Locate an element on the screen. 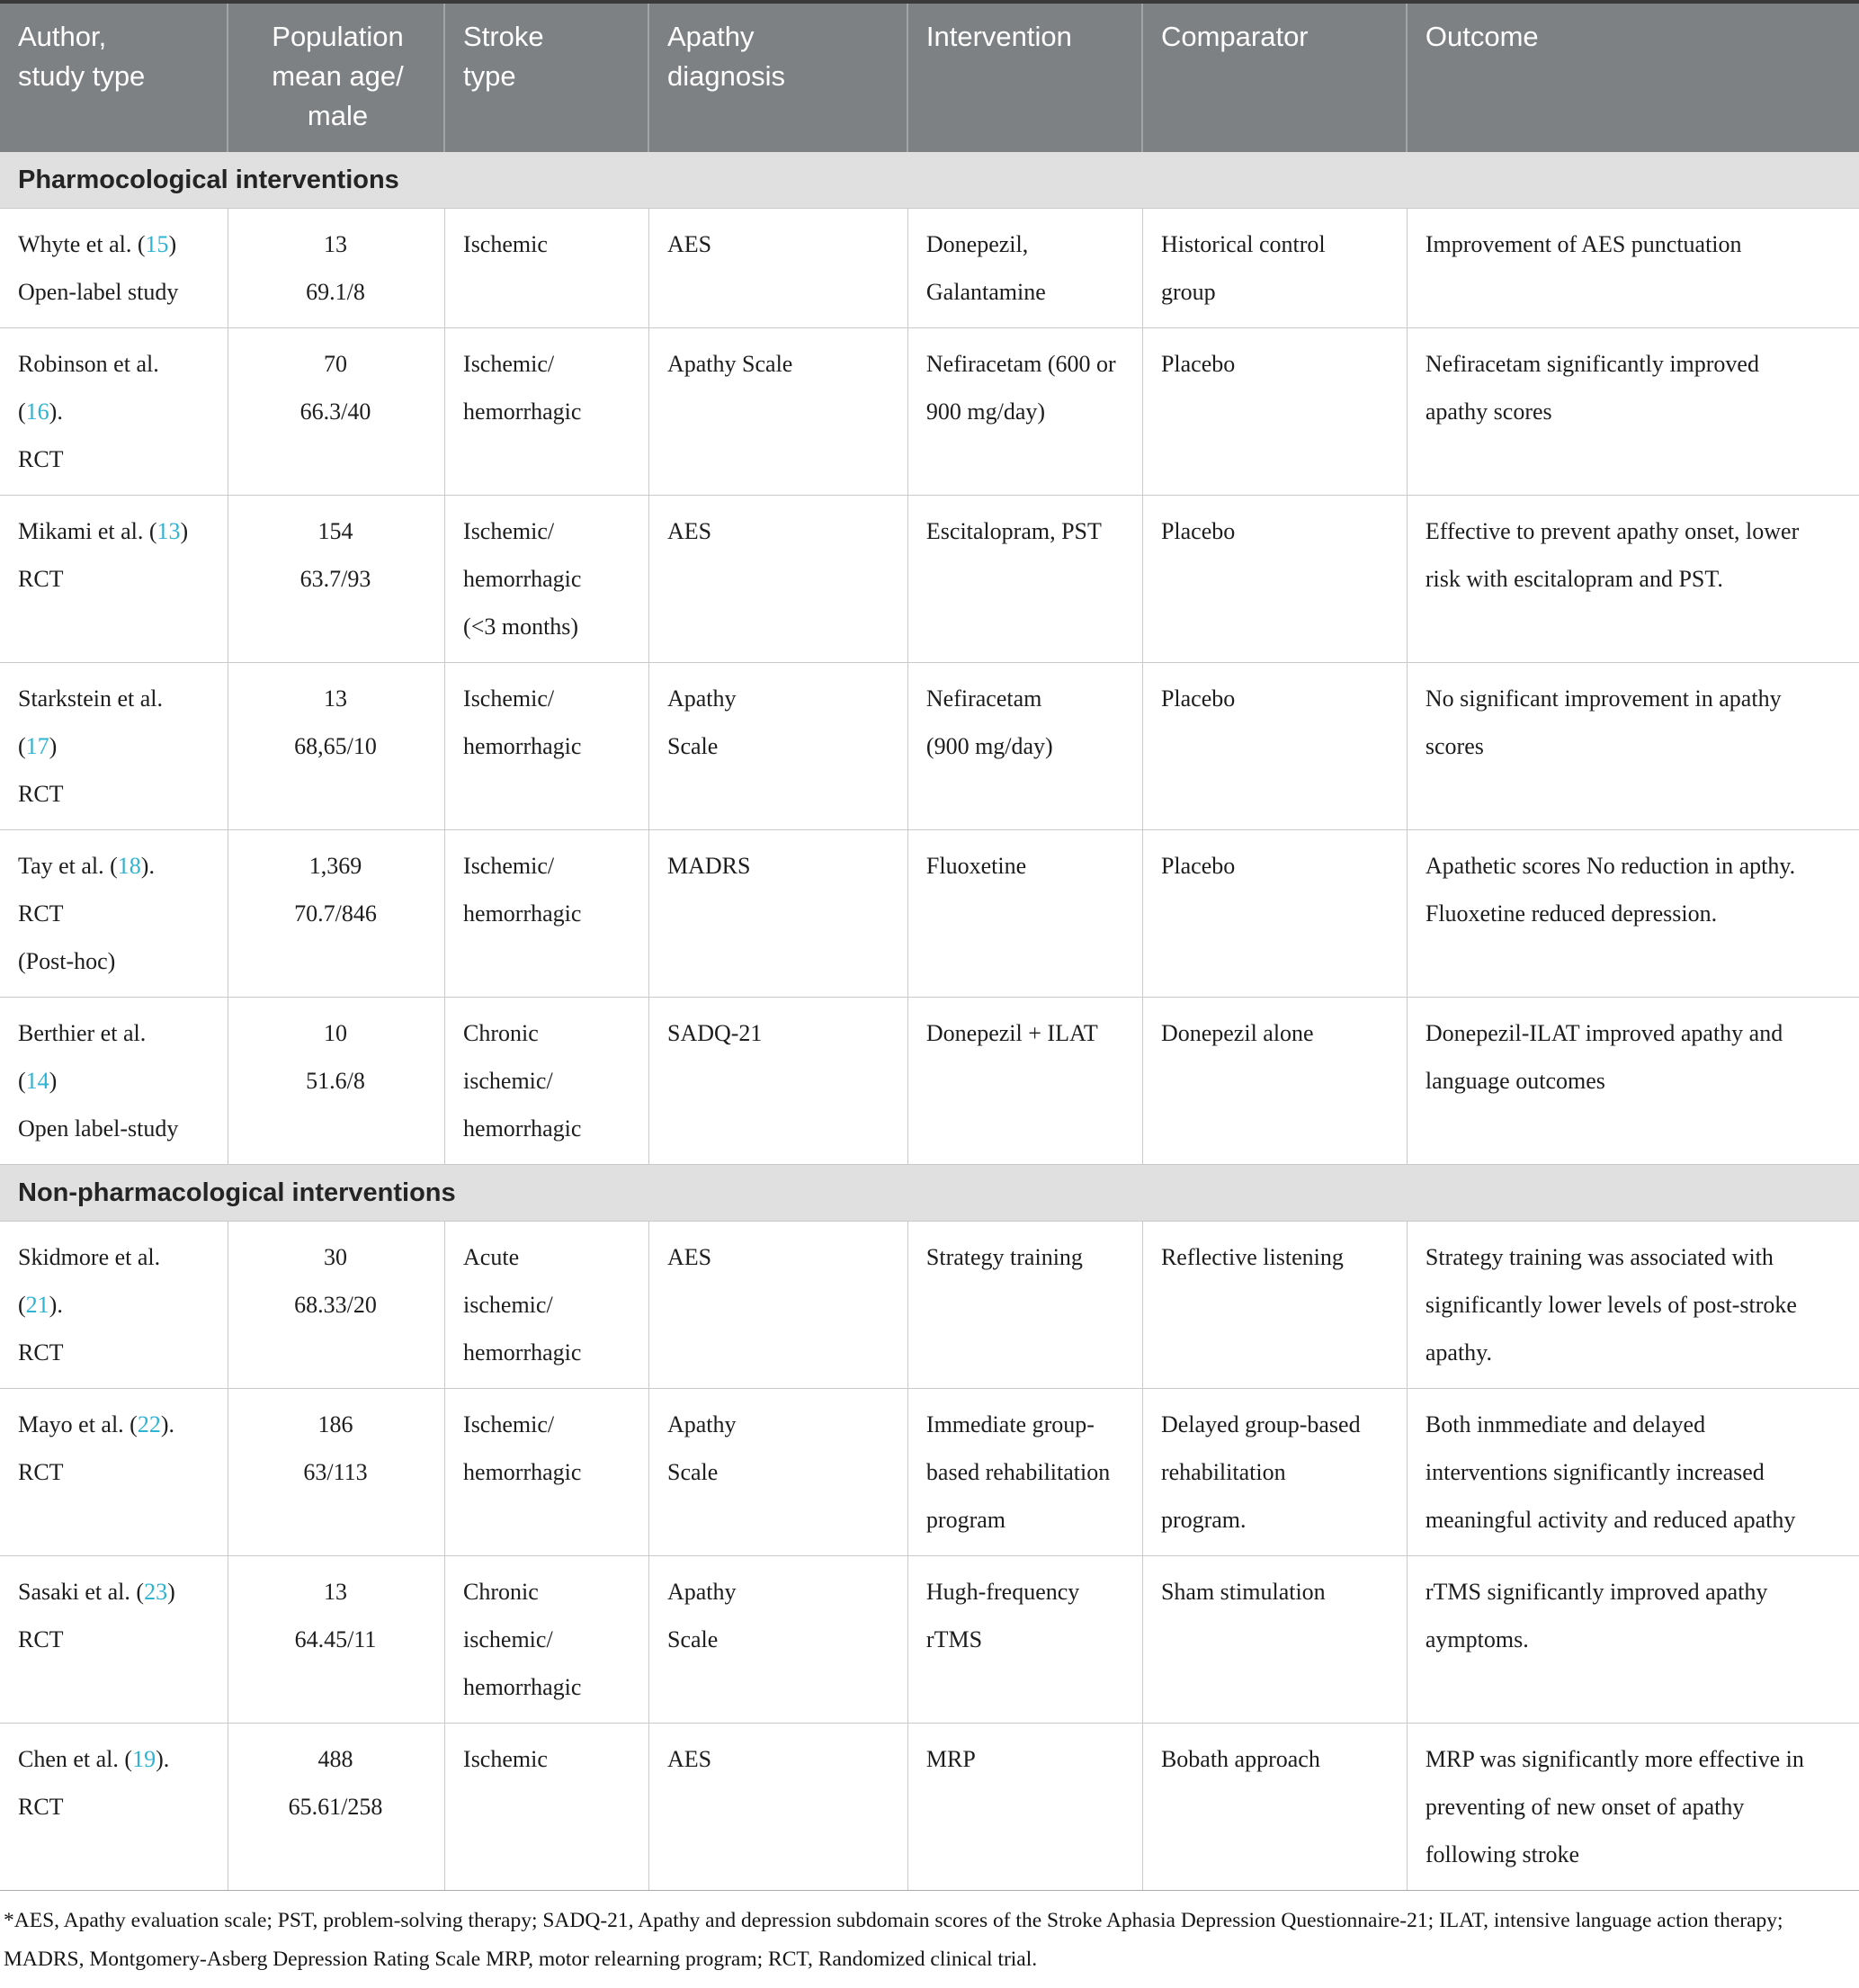  cell-intervention: Nefiracetam (900 mg/day) is located at coordinates (1025, 746).